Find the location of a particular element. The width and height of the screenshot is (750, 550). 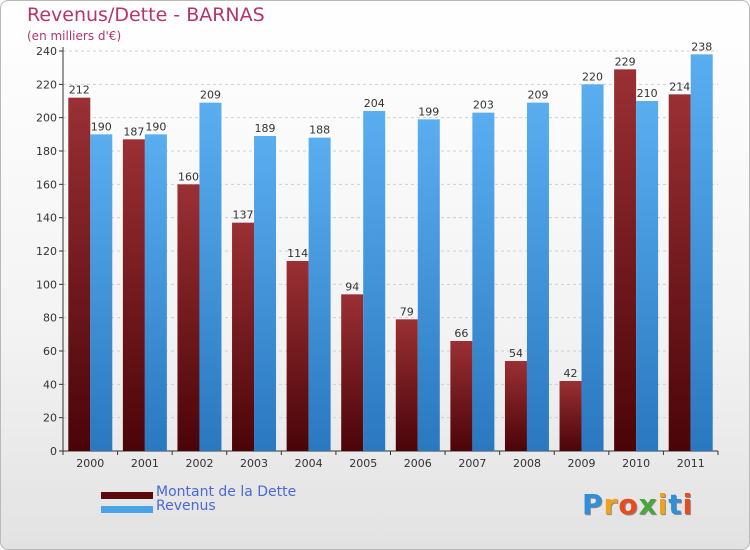

x-tick-label: 2004 is located at coordinates (309, 463).